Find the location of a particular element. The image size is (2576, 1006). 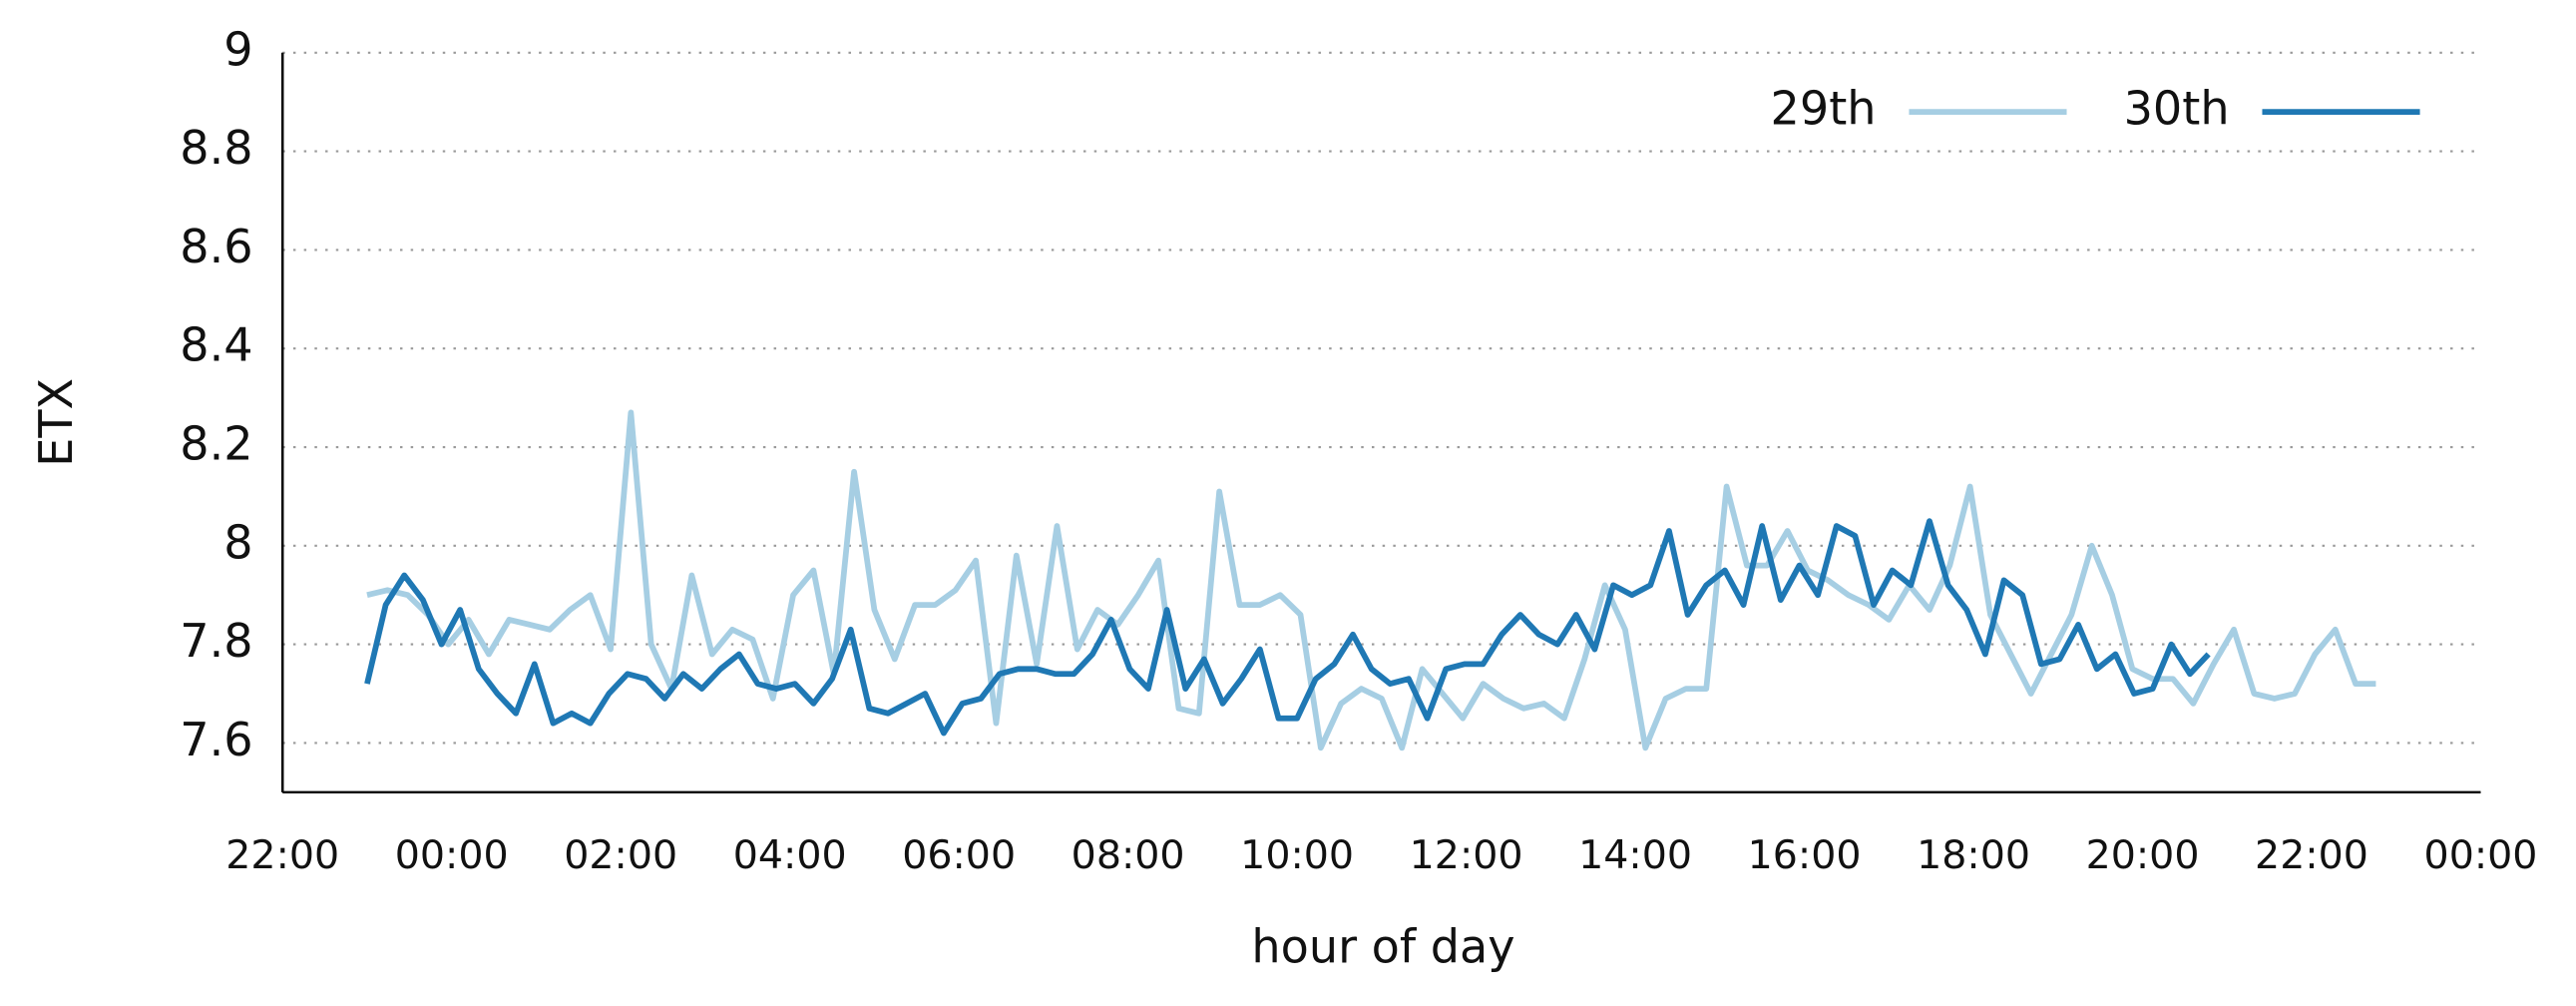

y-tick-label: 9 is located at coordinates (237, 49).